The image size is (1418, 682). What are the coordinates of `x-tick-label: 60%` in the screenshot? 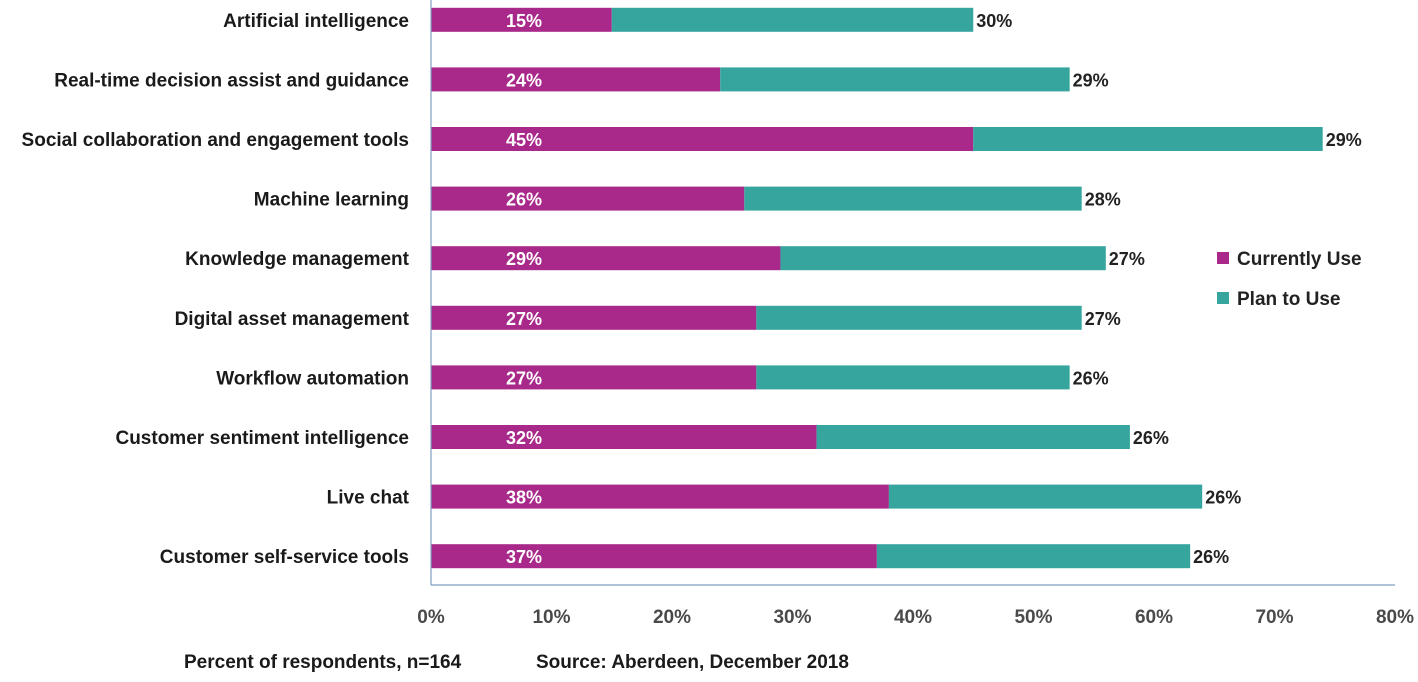 It's located at (1154, 617).